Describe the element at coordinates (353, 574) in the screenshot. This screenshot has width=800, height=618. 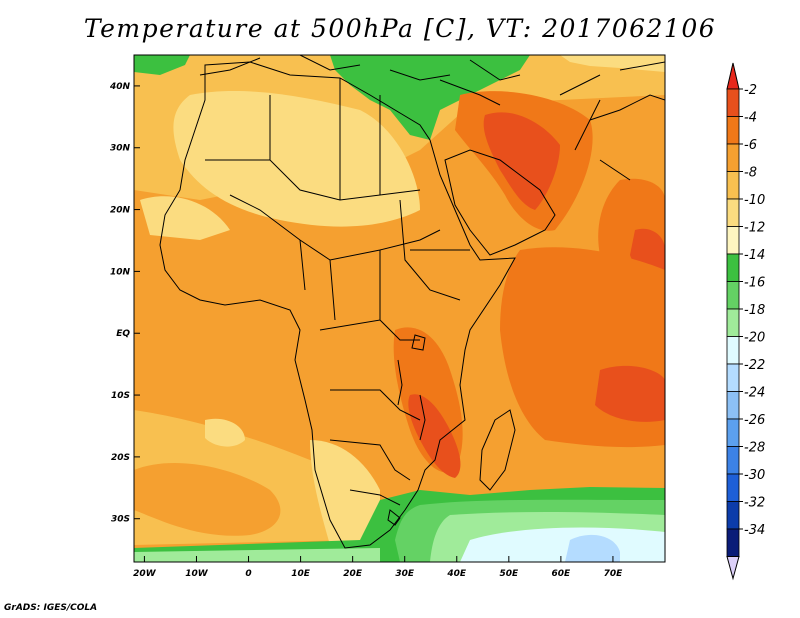
I see `lon-tick-label: 20E` at that location.